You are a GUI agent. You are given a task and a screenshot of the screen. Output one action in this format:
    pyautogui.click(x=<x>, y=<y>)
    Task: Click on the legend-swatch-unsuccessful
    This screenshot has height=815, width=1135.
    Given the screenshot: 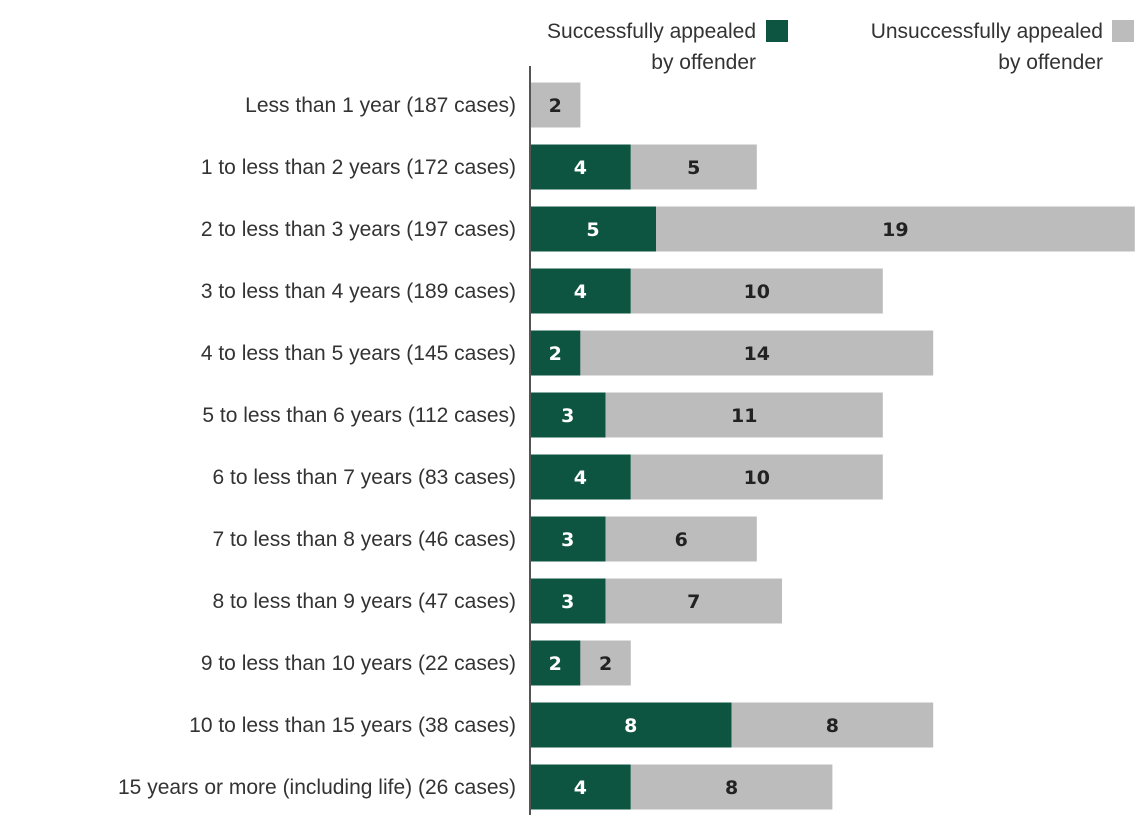 What is the action you would take?
    pyautogui.click(x=1123, y=31)
    